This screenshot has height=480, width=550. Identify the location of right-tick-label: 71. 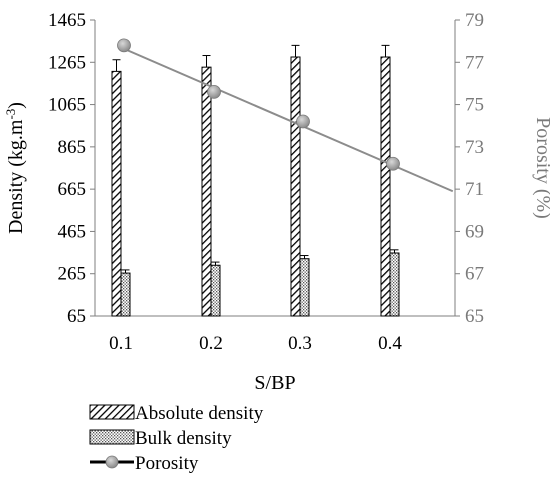
(474, 189).